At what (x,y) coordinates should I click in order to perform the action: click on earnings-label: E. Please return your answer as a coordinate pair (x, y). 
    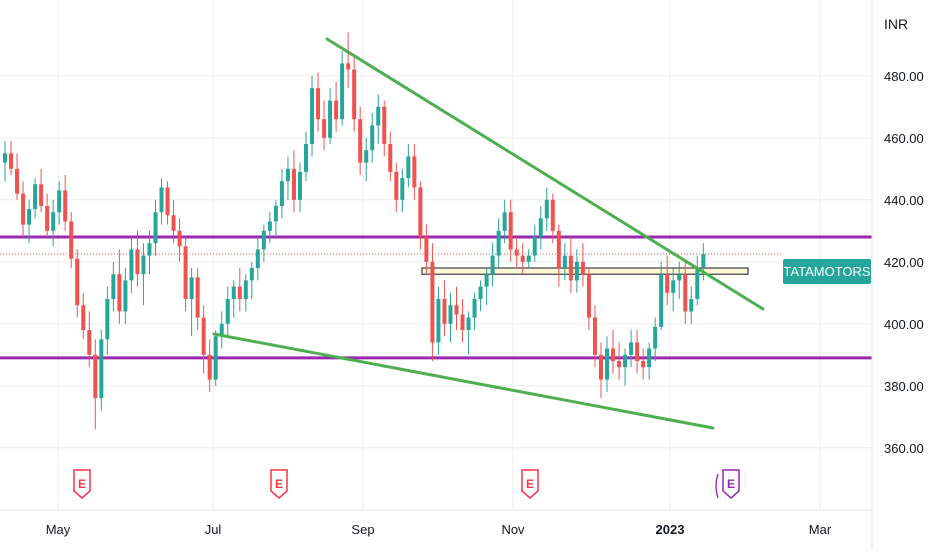
    Looking at the image, I should click on (731, 484).